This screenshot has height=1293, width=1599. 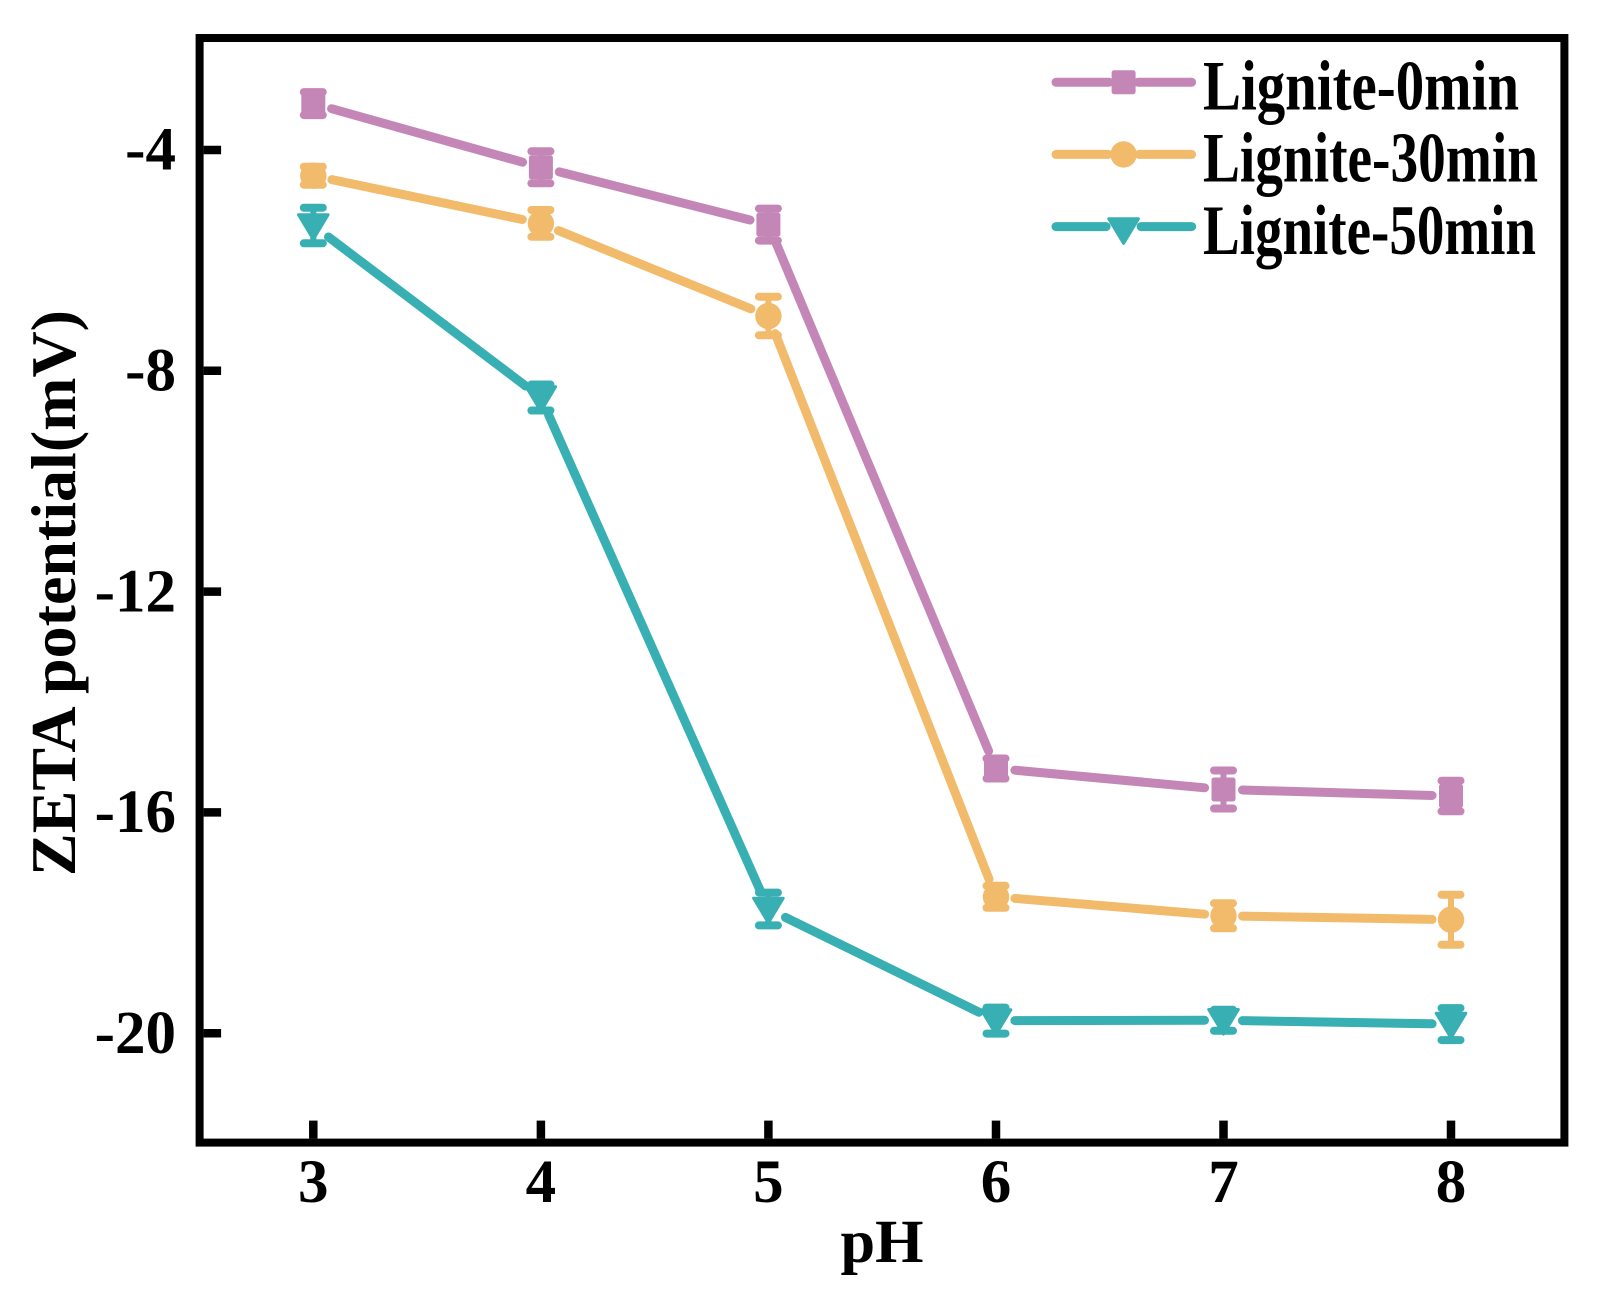 What do you see at coordinates (1369, 231) in the screenshot?
I see `svg-text: Lignite-50min` at bounding box center [1369, 231].